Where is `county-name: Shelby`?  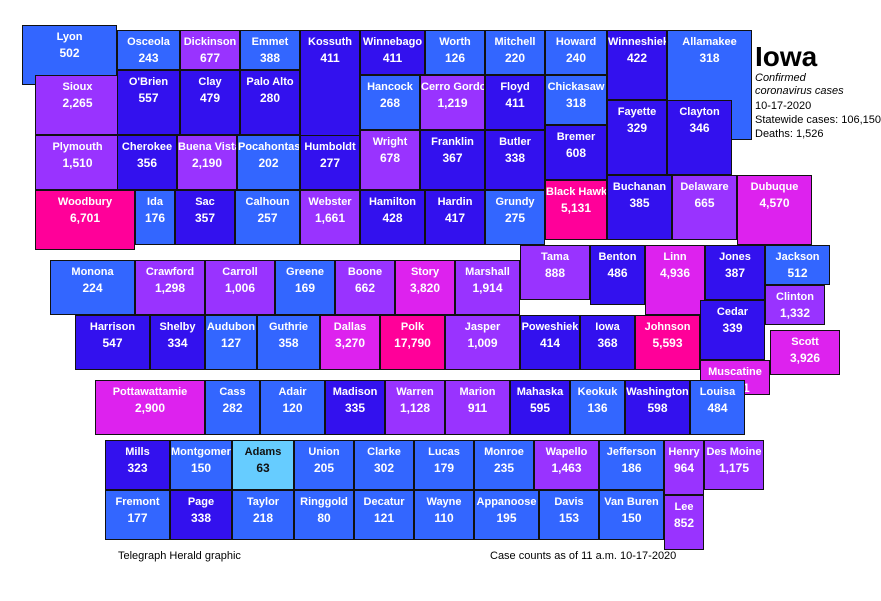
county-name: Shelby is located at coordinates (177, 327).